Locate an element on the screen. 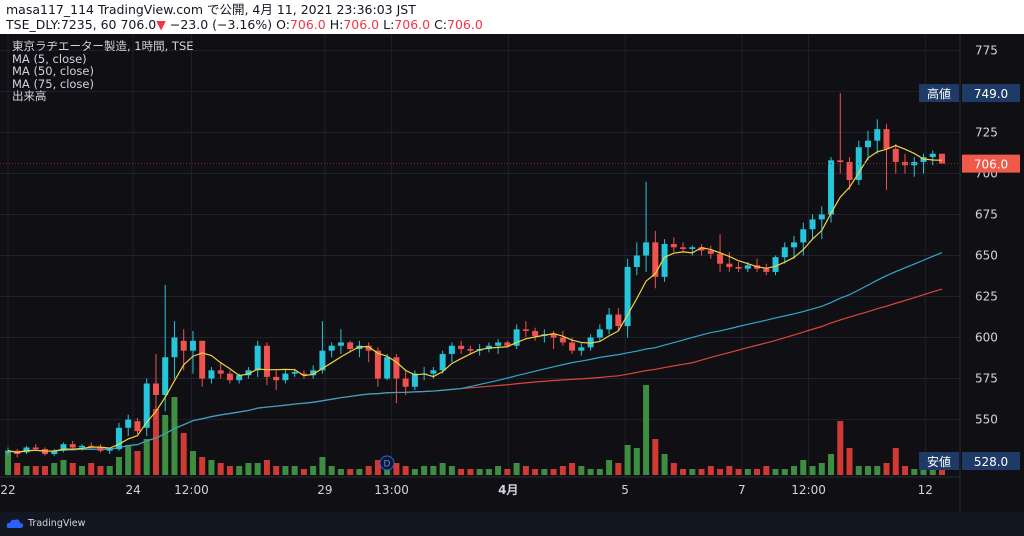  legend-ma50: MA (50, close) is located at coordinates (53, 71).